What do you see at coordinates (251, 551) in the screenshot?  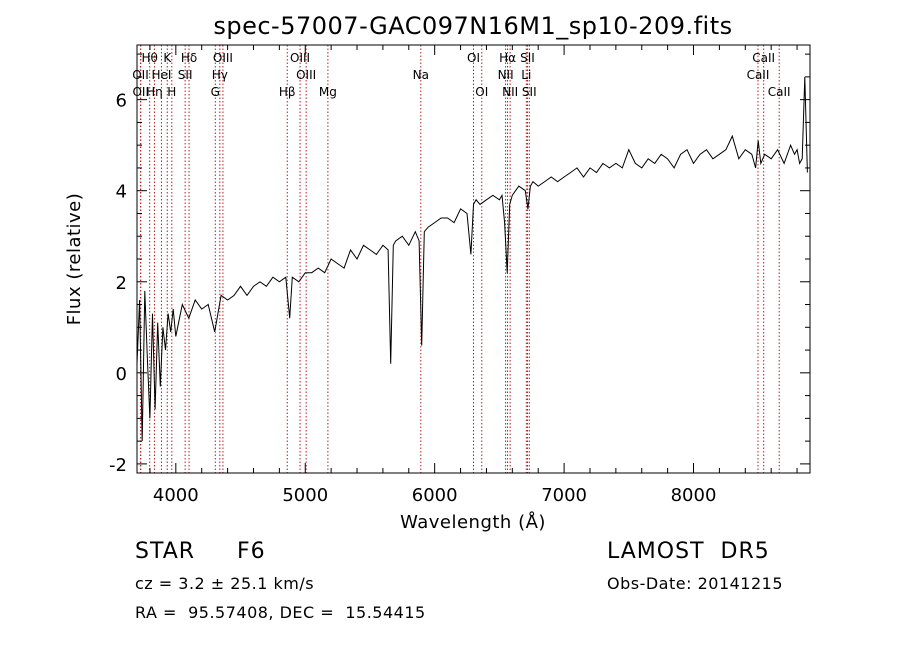 I see `object-subclass: F6` at bounding box center [251, 551].